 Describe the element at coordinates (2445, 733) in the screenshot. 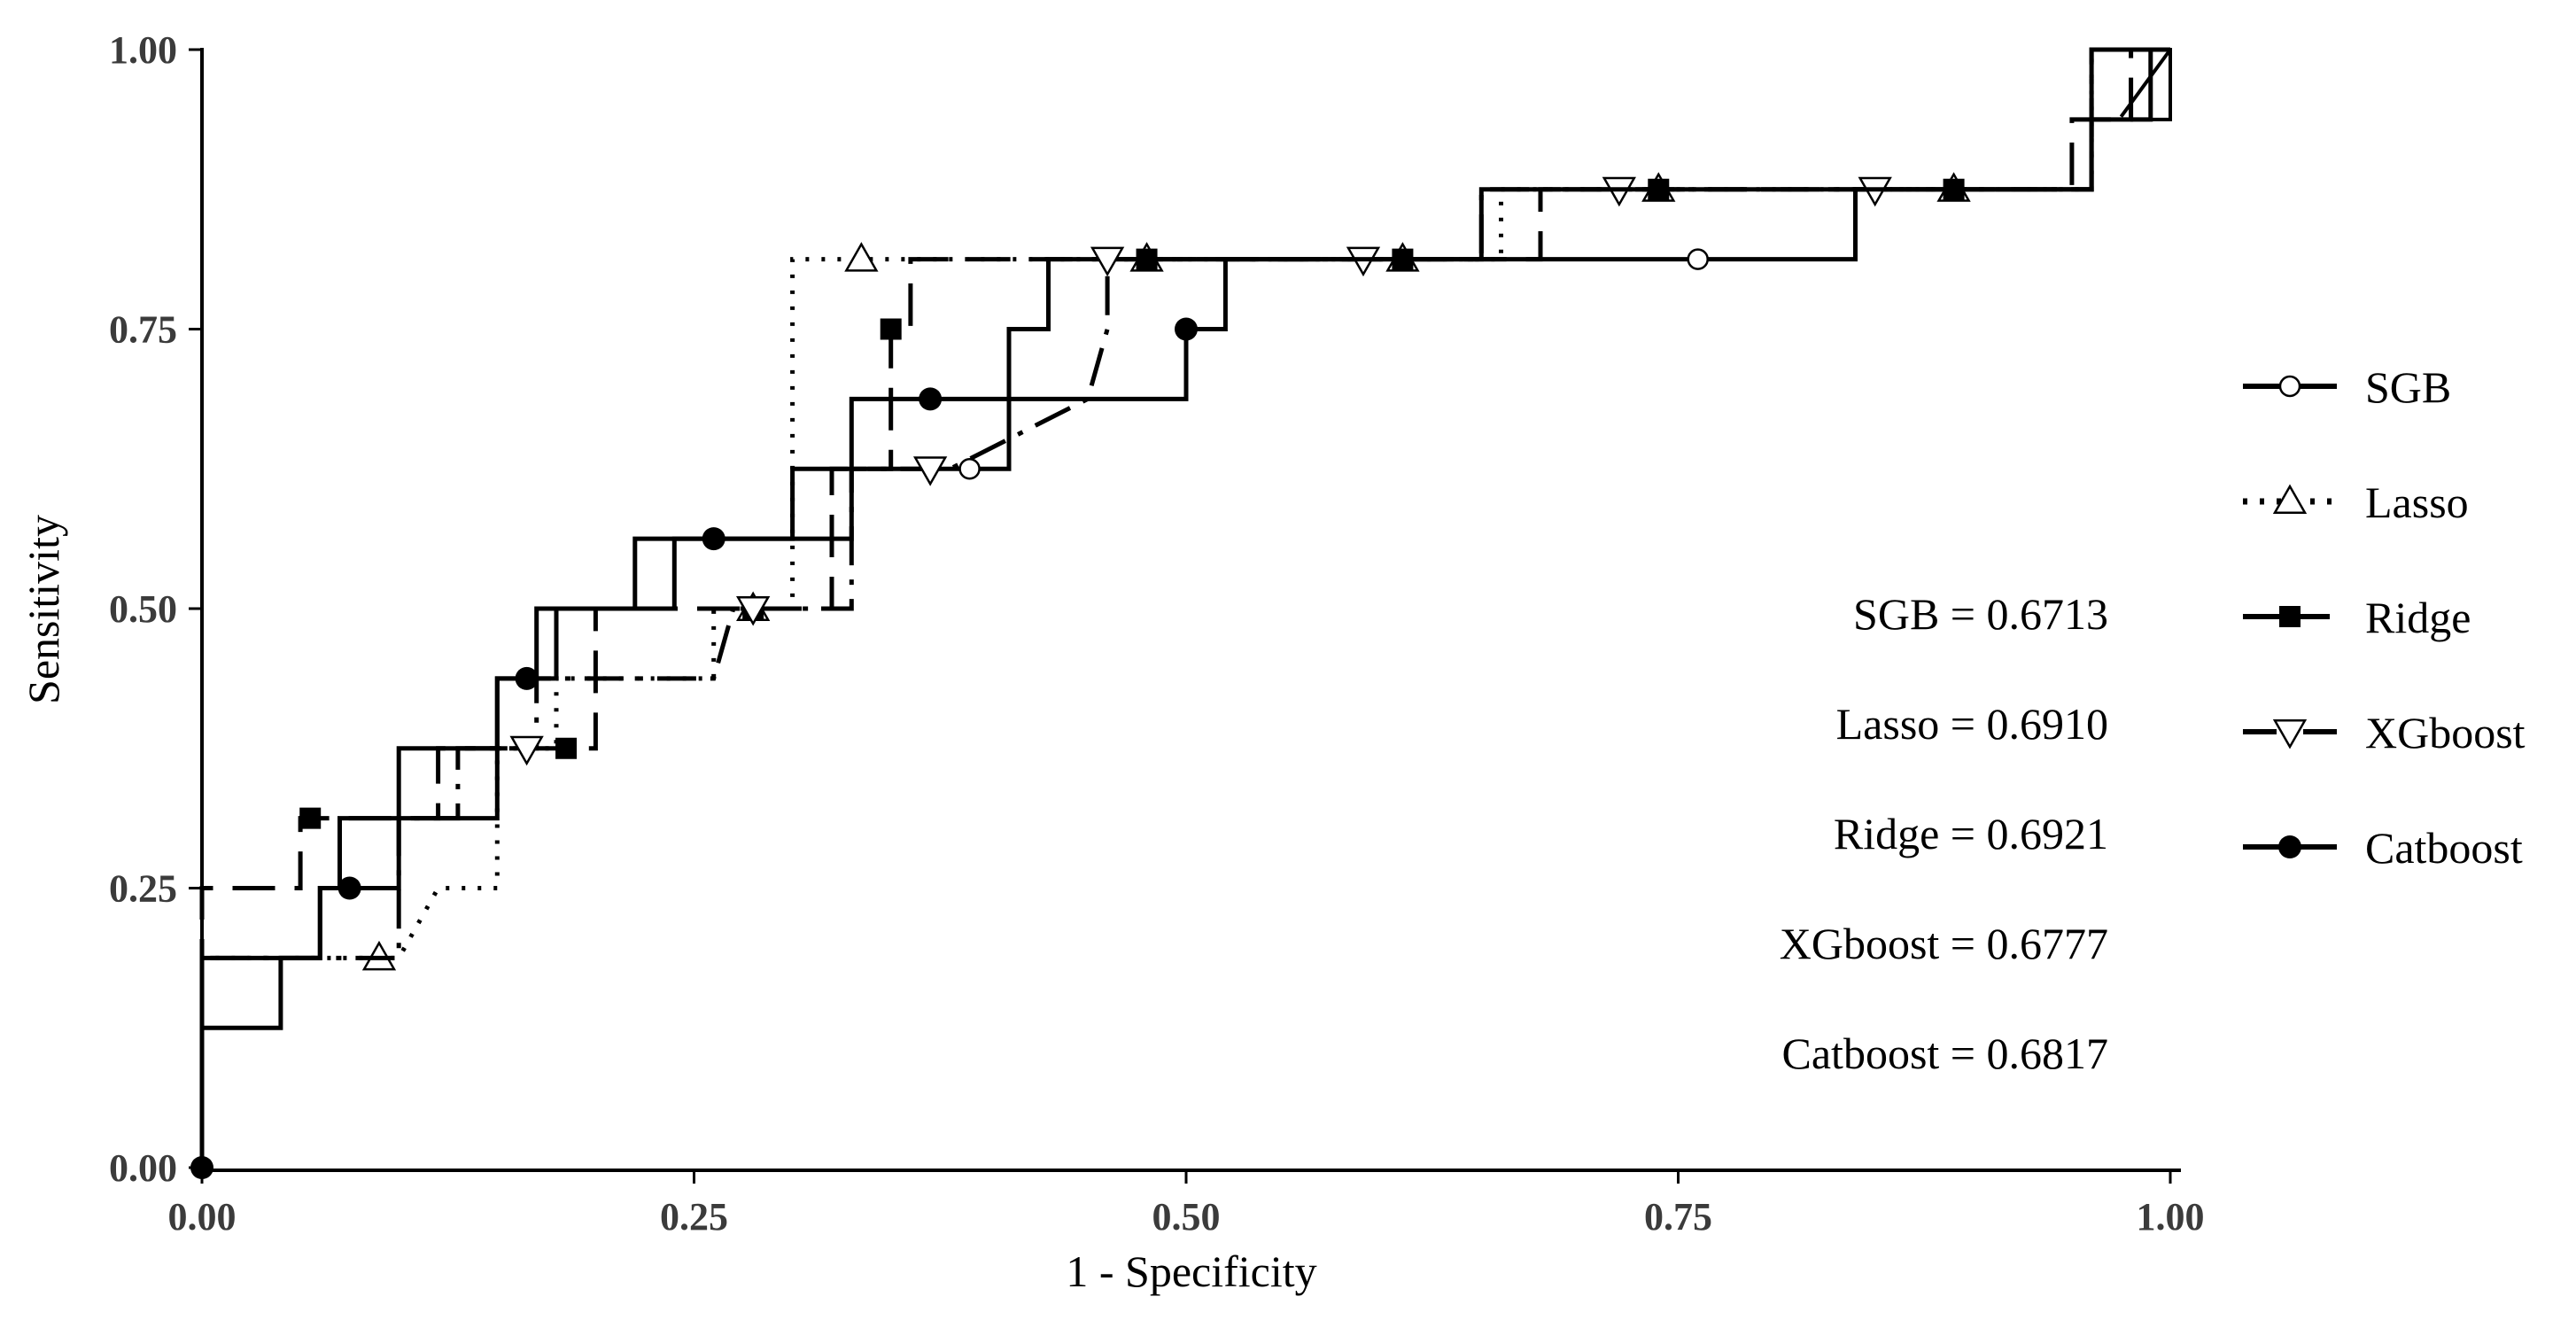

I see `xgboost-legend-label: XGboost` at that location.